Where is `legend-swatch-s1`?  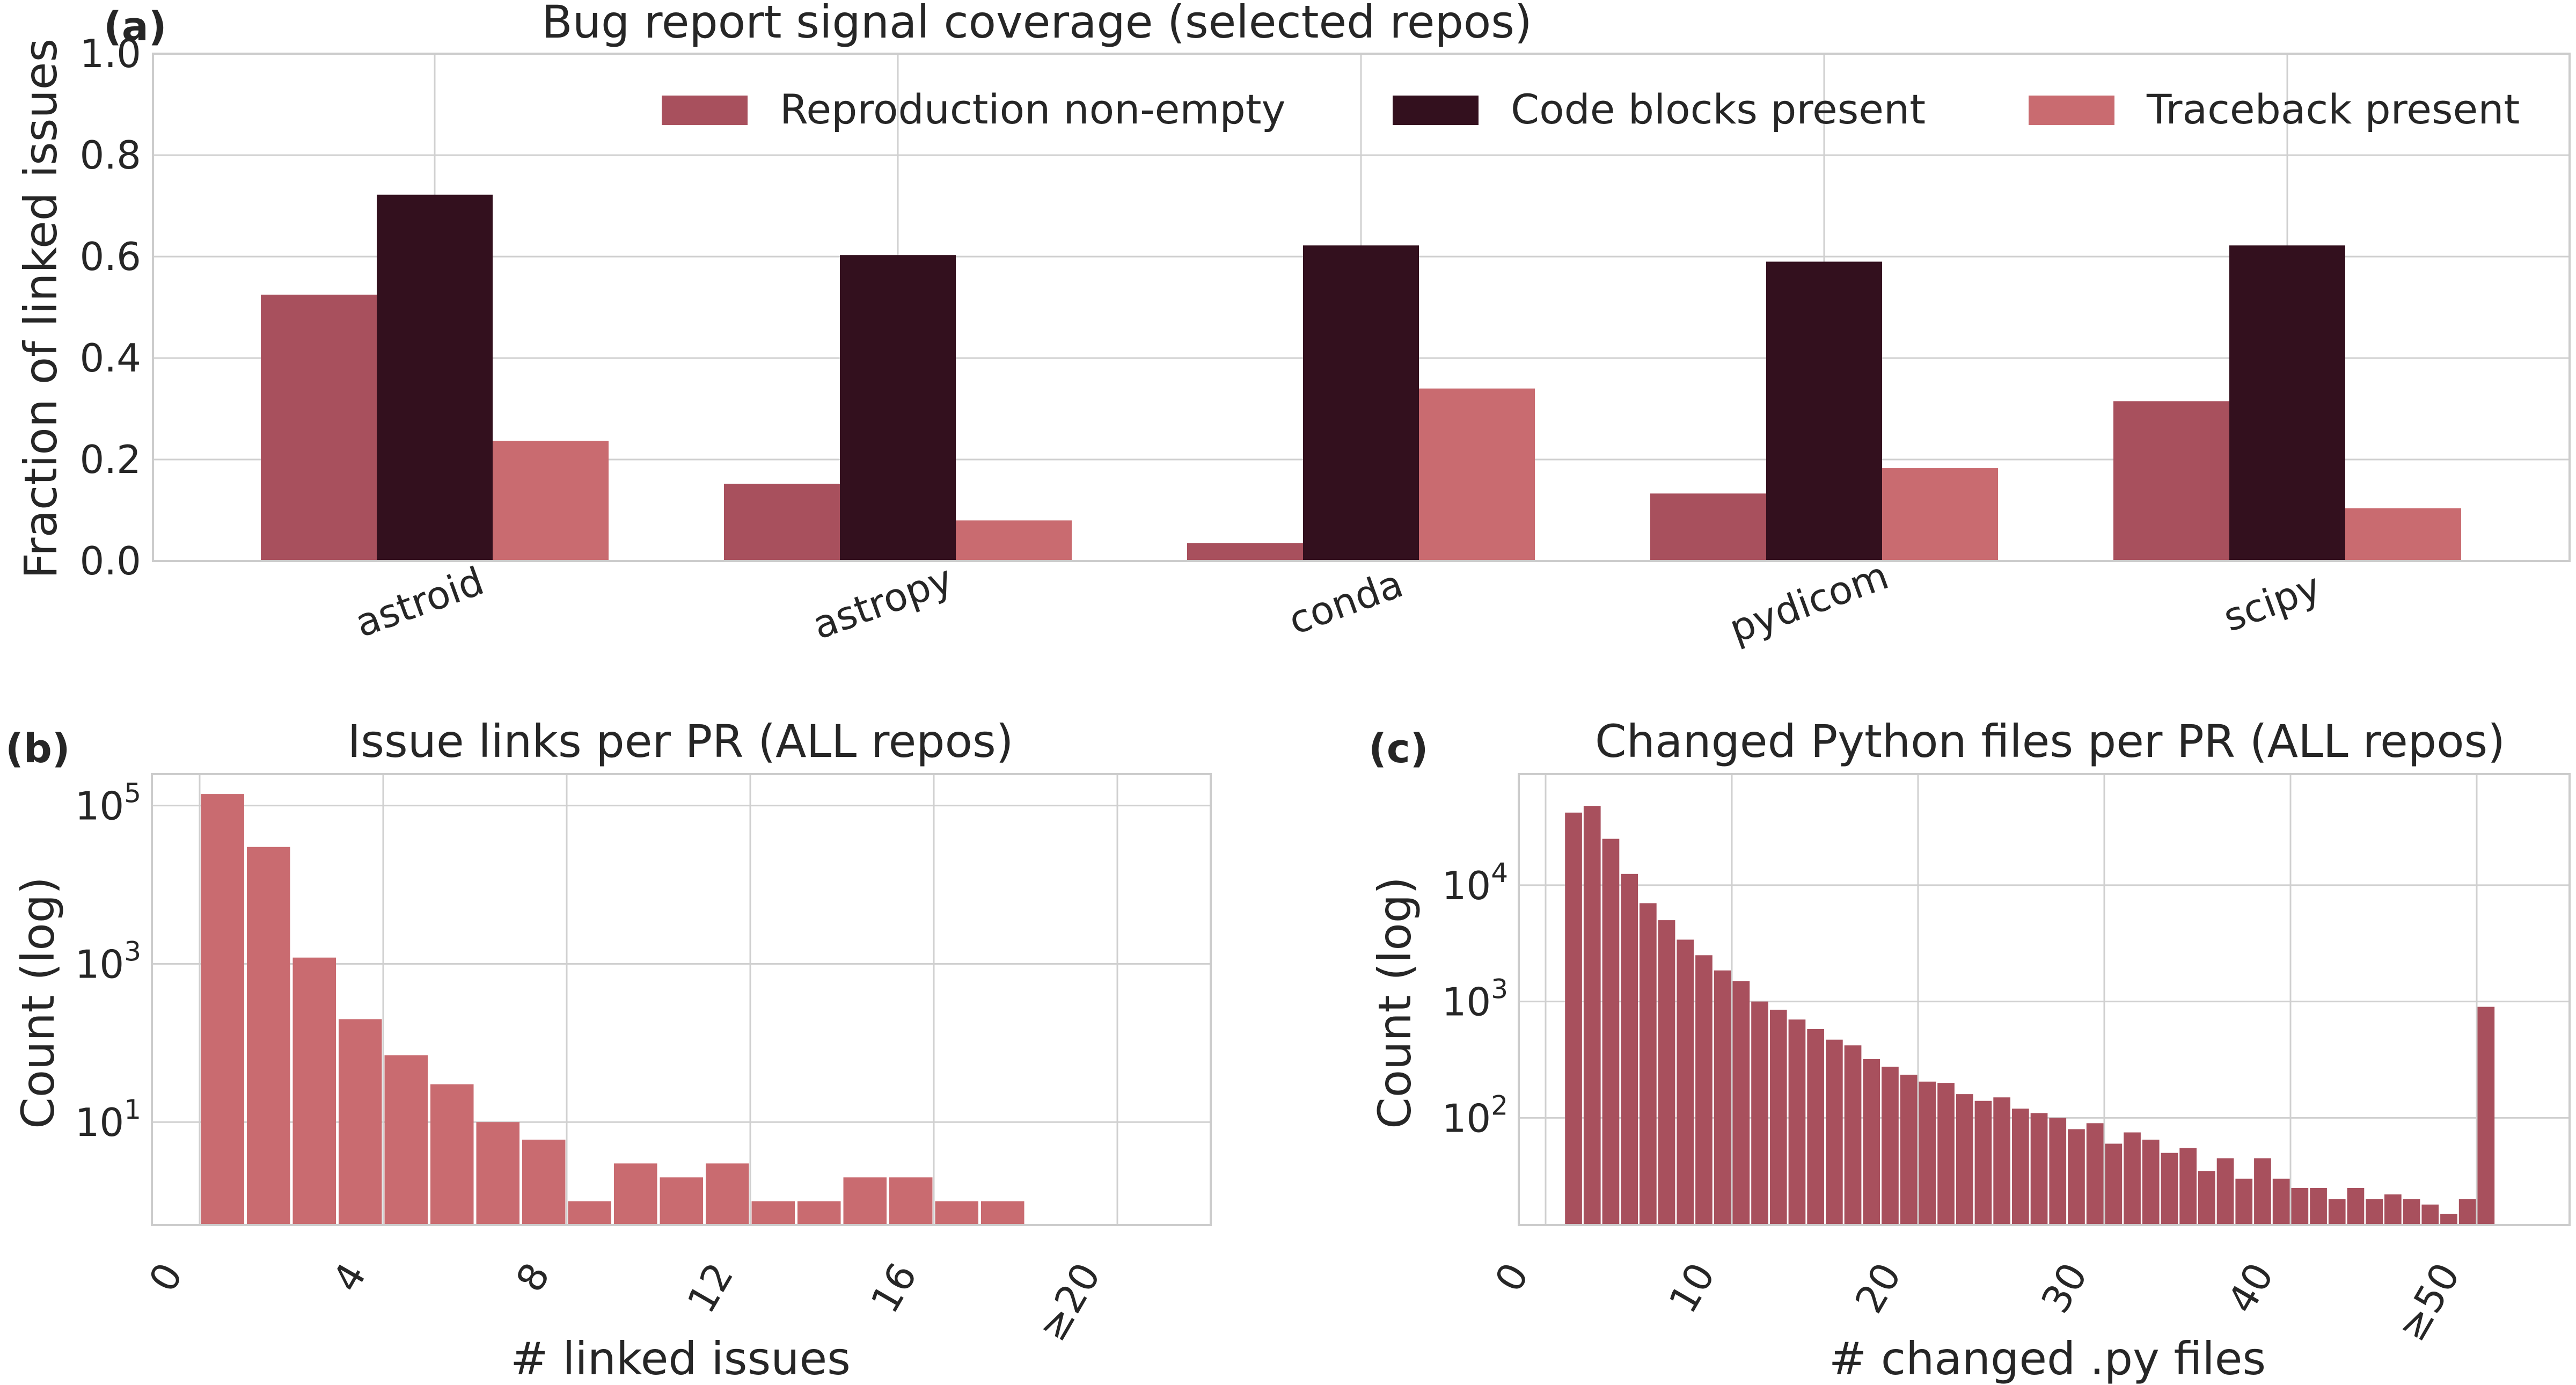 legend-swatch-s1 is located at coordinates (1436, 110).